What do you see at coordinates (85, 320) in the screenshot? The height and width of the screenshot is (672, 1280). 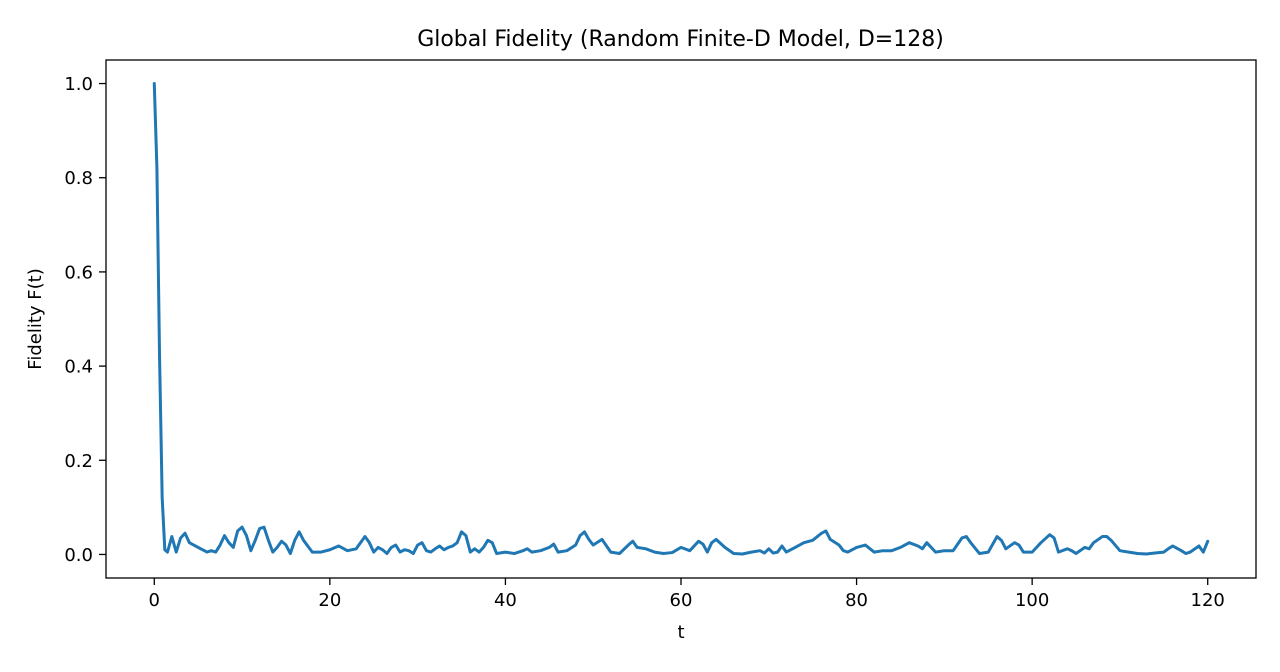 I see `y-axis: 0.0 0.2 0.4 0.6 0.8 1.0` at bounding box center [85, 320].